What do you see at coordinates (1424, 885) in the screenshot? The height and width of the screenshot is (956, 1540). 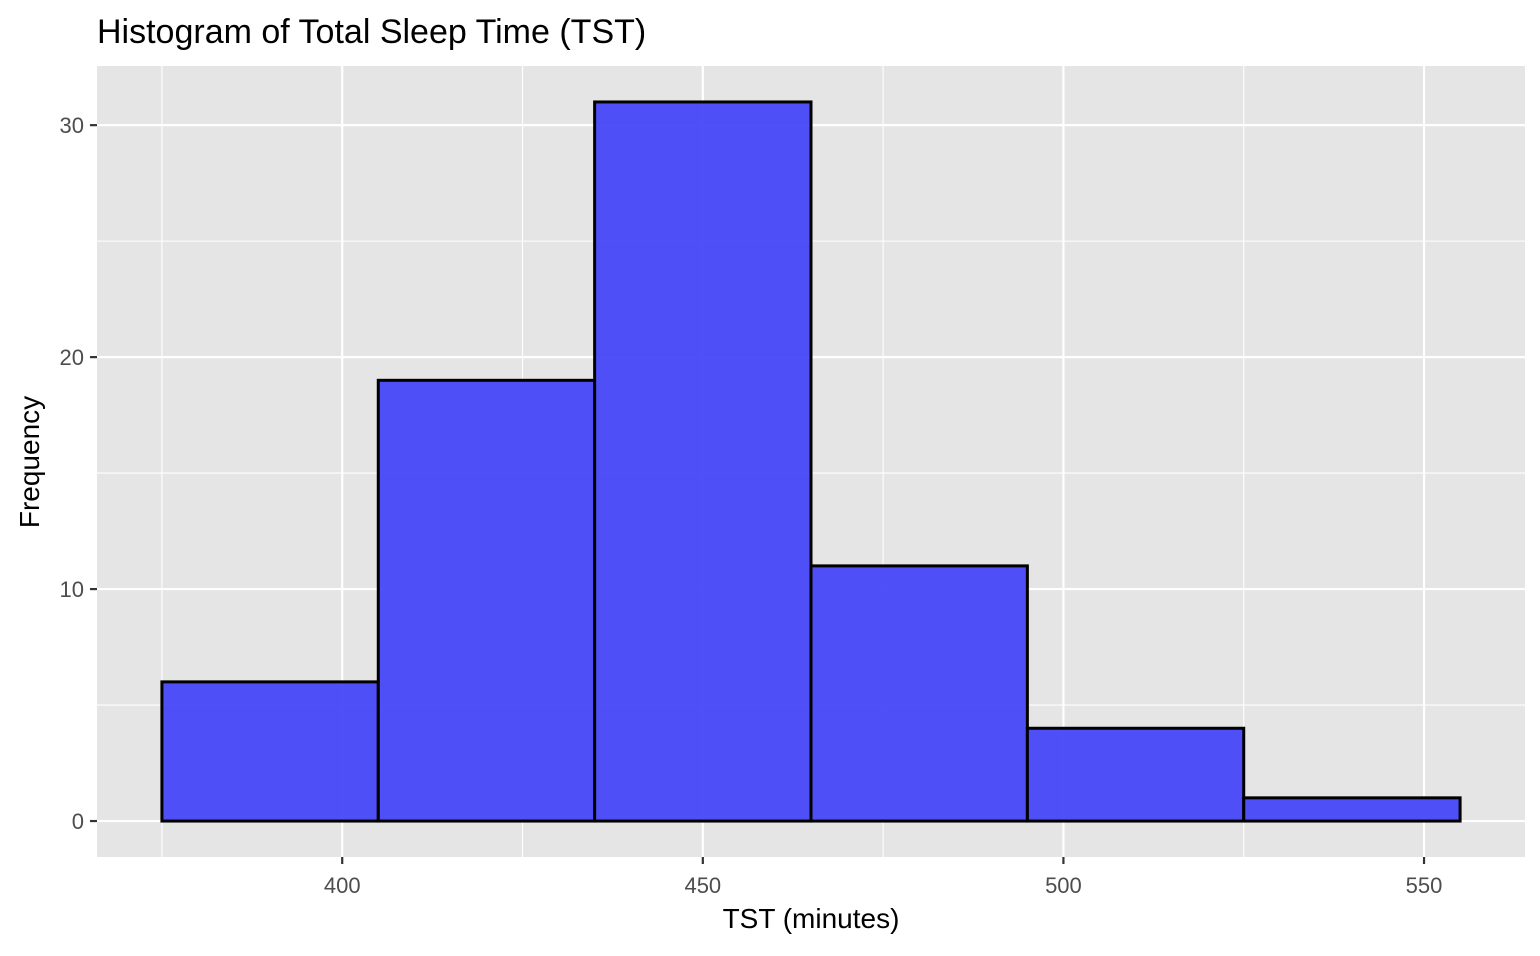 I see `x-tick-label: 550` at bounding box center [1424, 885].